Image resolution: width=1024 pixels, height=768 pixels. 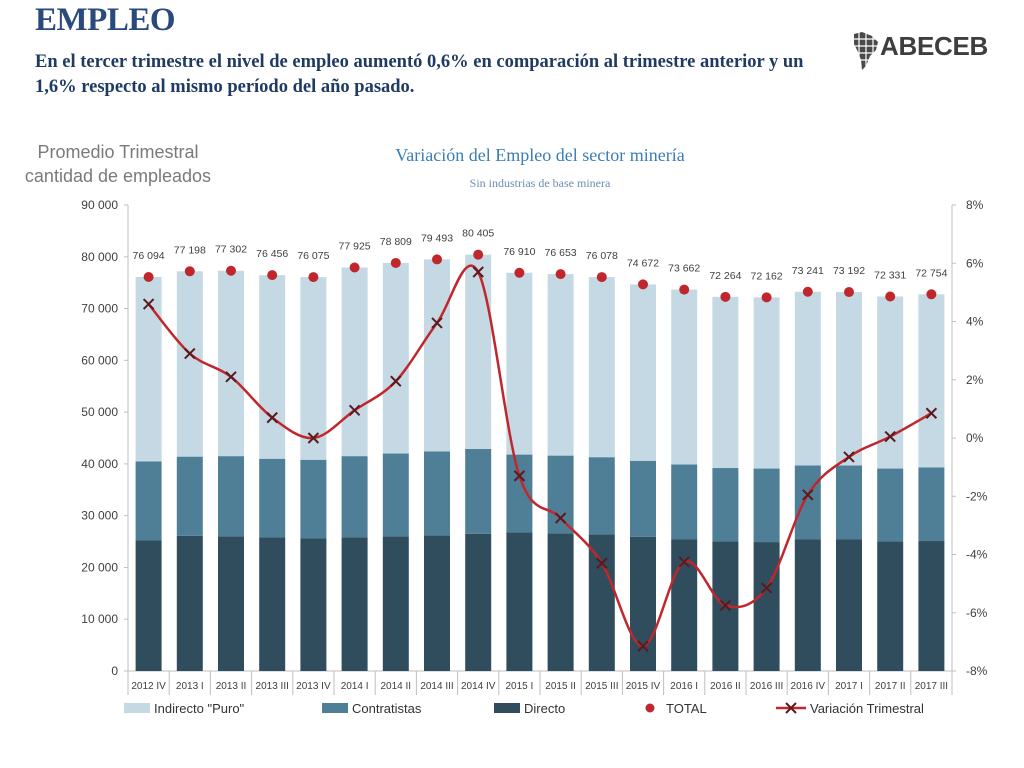 What do you see at coordinates (99, 309) in the screenshot?
I see `y-tick-label: 70 000` at bounding box center [99, 309].